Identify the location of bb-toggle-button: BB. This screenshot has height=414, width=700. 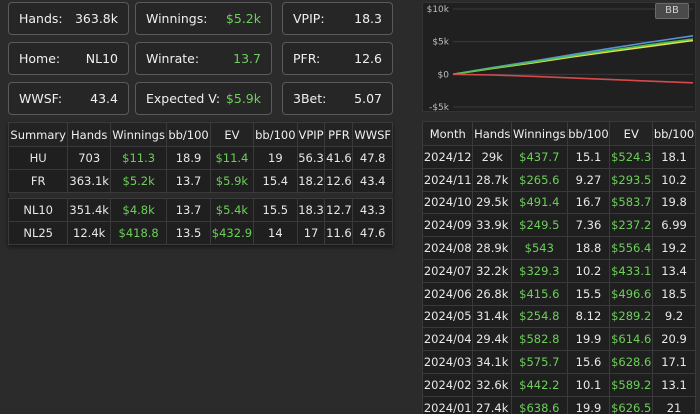
(672, 11).